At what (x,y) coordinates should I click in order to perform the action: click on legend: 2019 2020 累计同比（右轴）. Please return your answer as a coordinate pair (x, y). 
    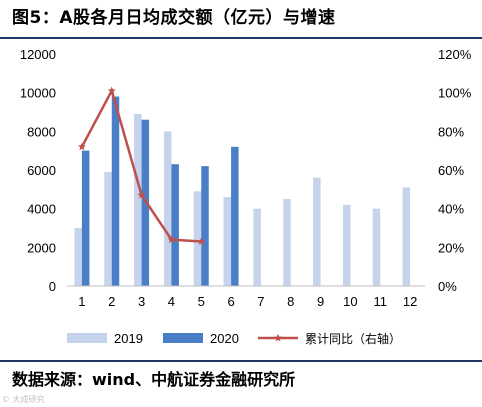
    Looking at the image, I should click on (234, 338).